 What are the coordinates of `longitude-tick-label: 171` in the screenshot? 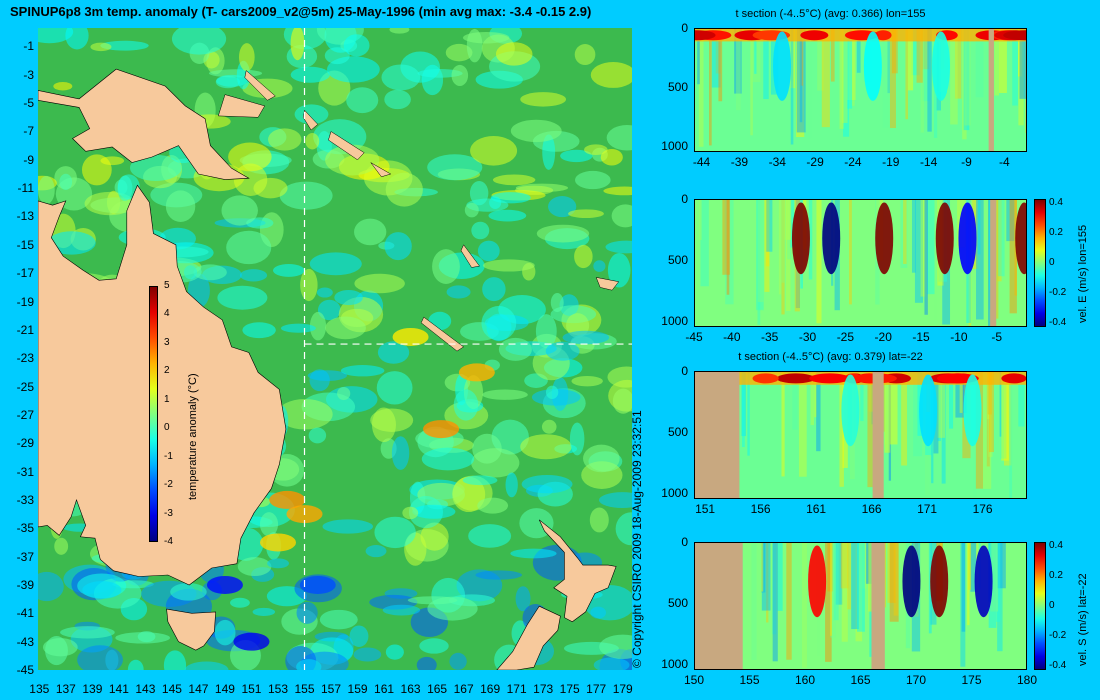 It's located at (516, 689).